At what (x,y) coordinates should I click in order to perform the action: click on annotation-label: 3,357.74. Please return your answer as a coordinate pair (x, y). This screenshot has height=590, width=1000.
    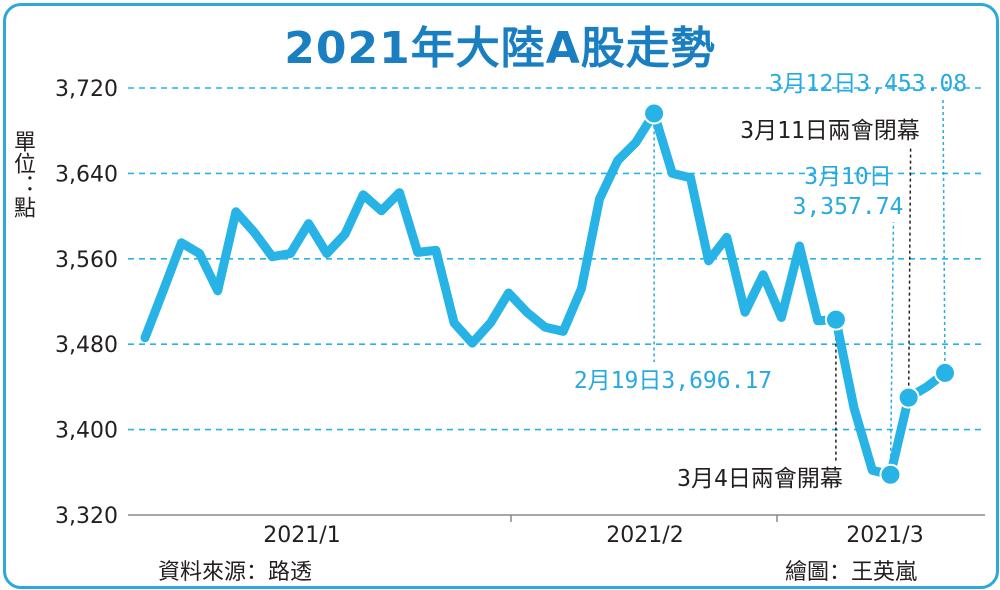
    Looking at the image, I should click on (848, 207).